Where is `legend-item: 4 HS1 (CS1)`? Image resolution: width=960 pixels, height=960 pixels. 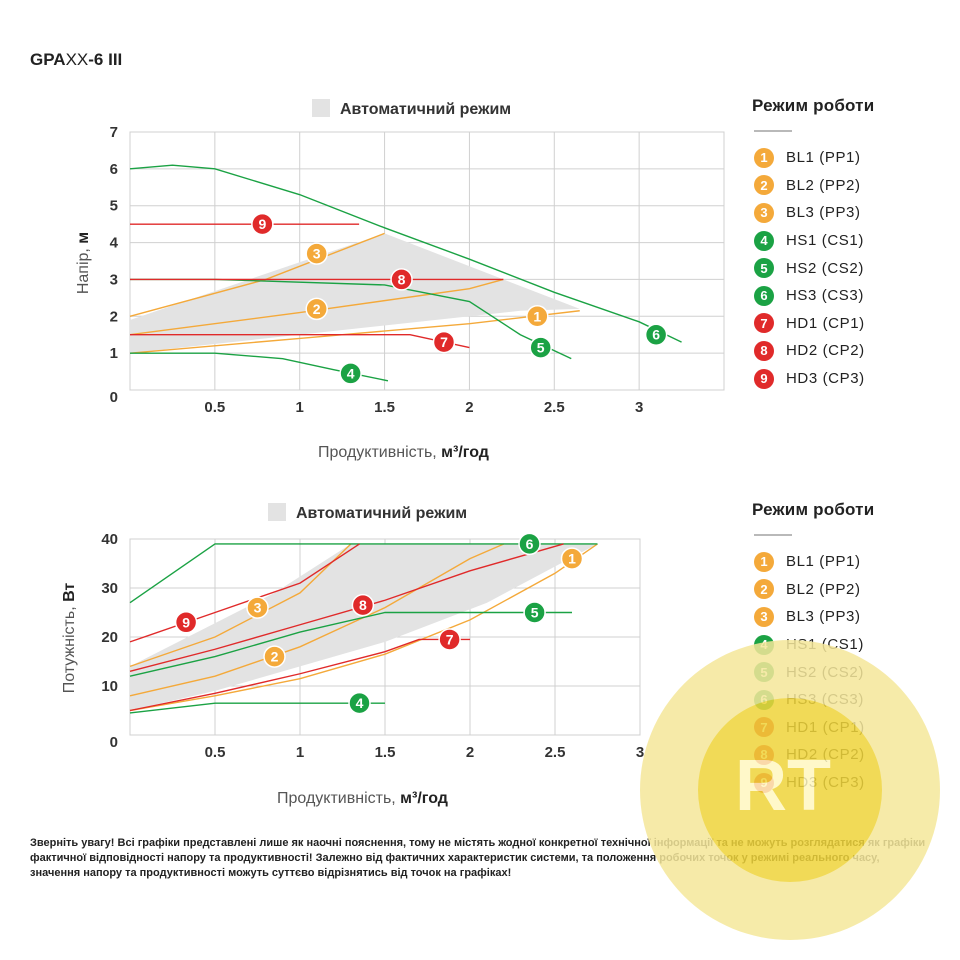 legend-item: 4 HS1 (CS1) is located at coordinates (847, 645).